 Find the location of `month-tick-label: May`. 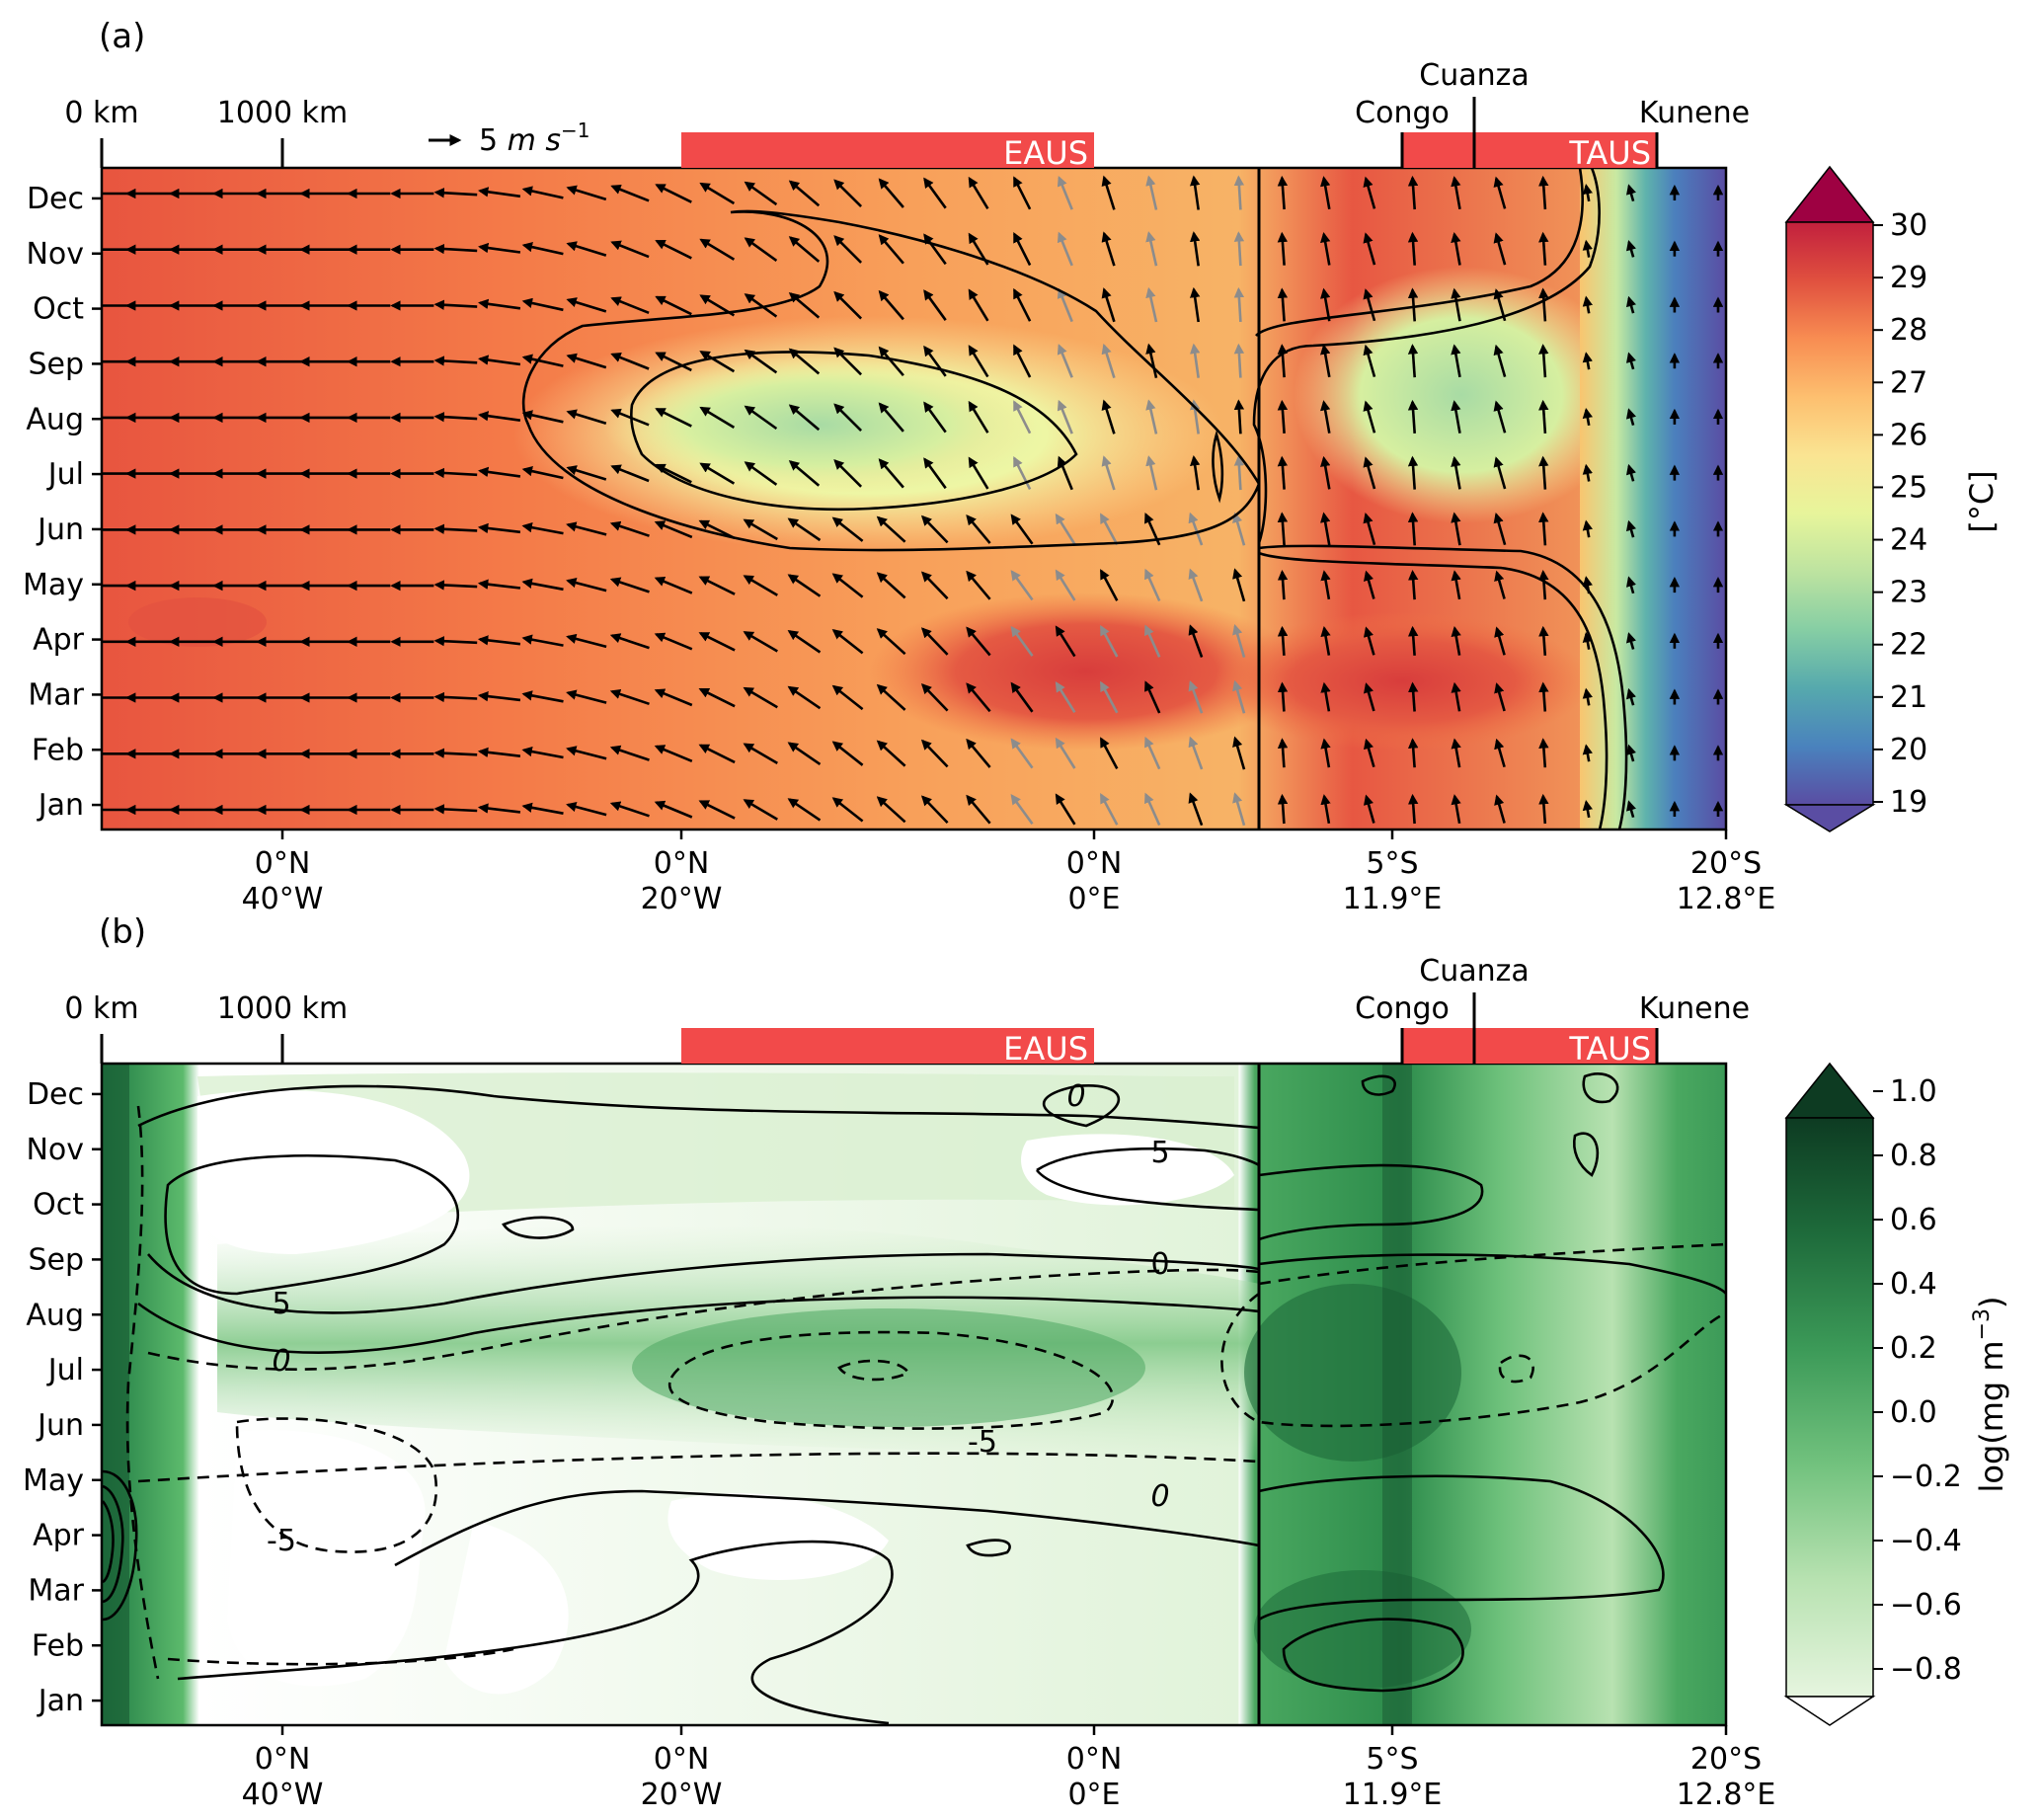

month-tick-label: May is located at coordinates (53, 1481).